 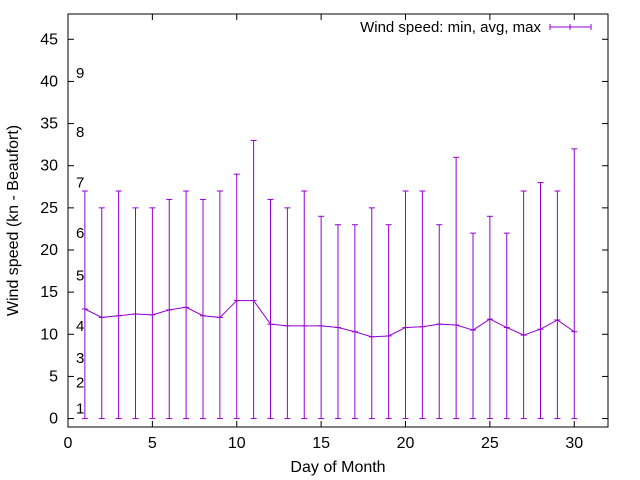 What do you see at coordinates (80, 358) in the screenshot?
I see `beaufort-label-3: 3` at bounding box center [80, 358].